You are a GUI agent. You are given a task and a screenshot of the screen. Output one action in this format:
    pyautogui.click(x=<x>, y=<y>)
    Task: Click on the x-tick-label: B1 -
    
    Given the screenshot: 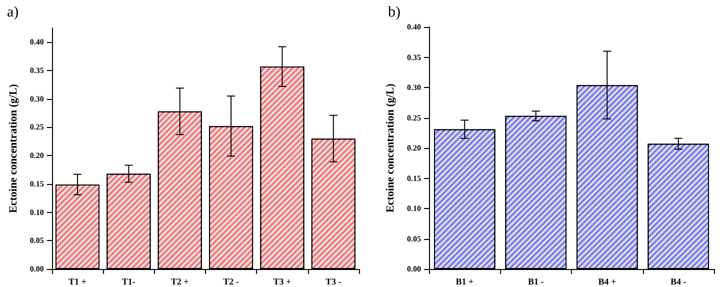 What is the action you would take?
    pyautogui.click(x=536, y=281)
    